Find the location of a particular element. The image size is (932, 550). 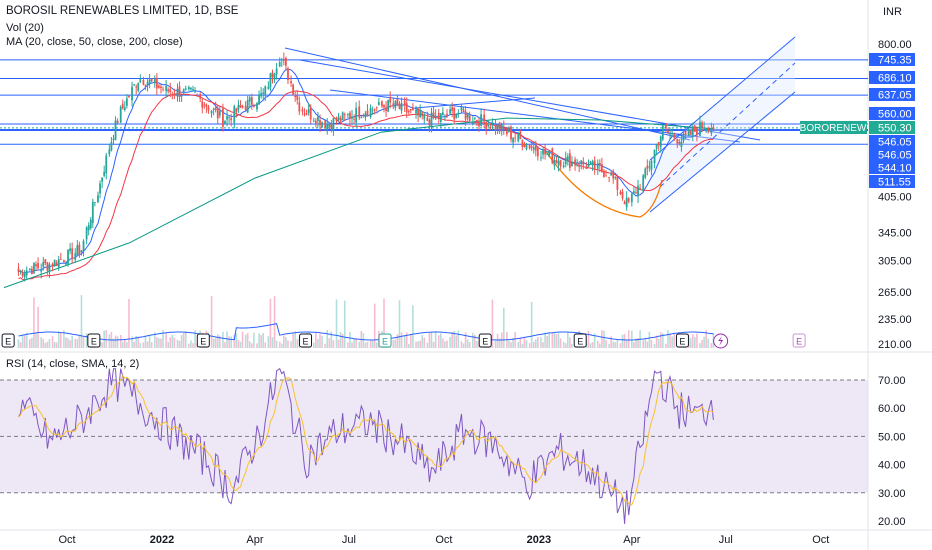

rsi-tick-label: 20.00 is located at coordinates (892, 522).